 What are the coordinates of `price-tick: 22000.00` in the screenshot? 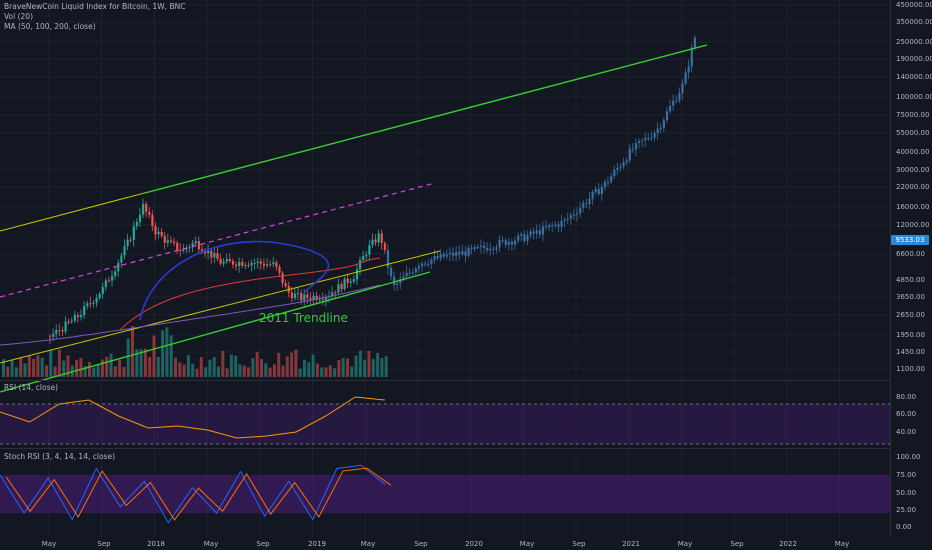 It's located at (913, 187).